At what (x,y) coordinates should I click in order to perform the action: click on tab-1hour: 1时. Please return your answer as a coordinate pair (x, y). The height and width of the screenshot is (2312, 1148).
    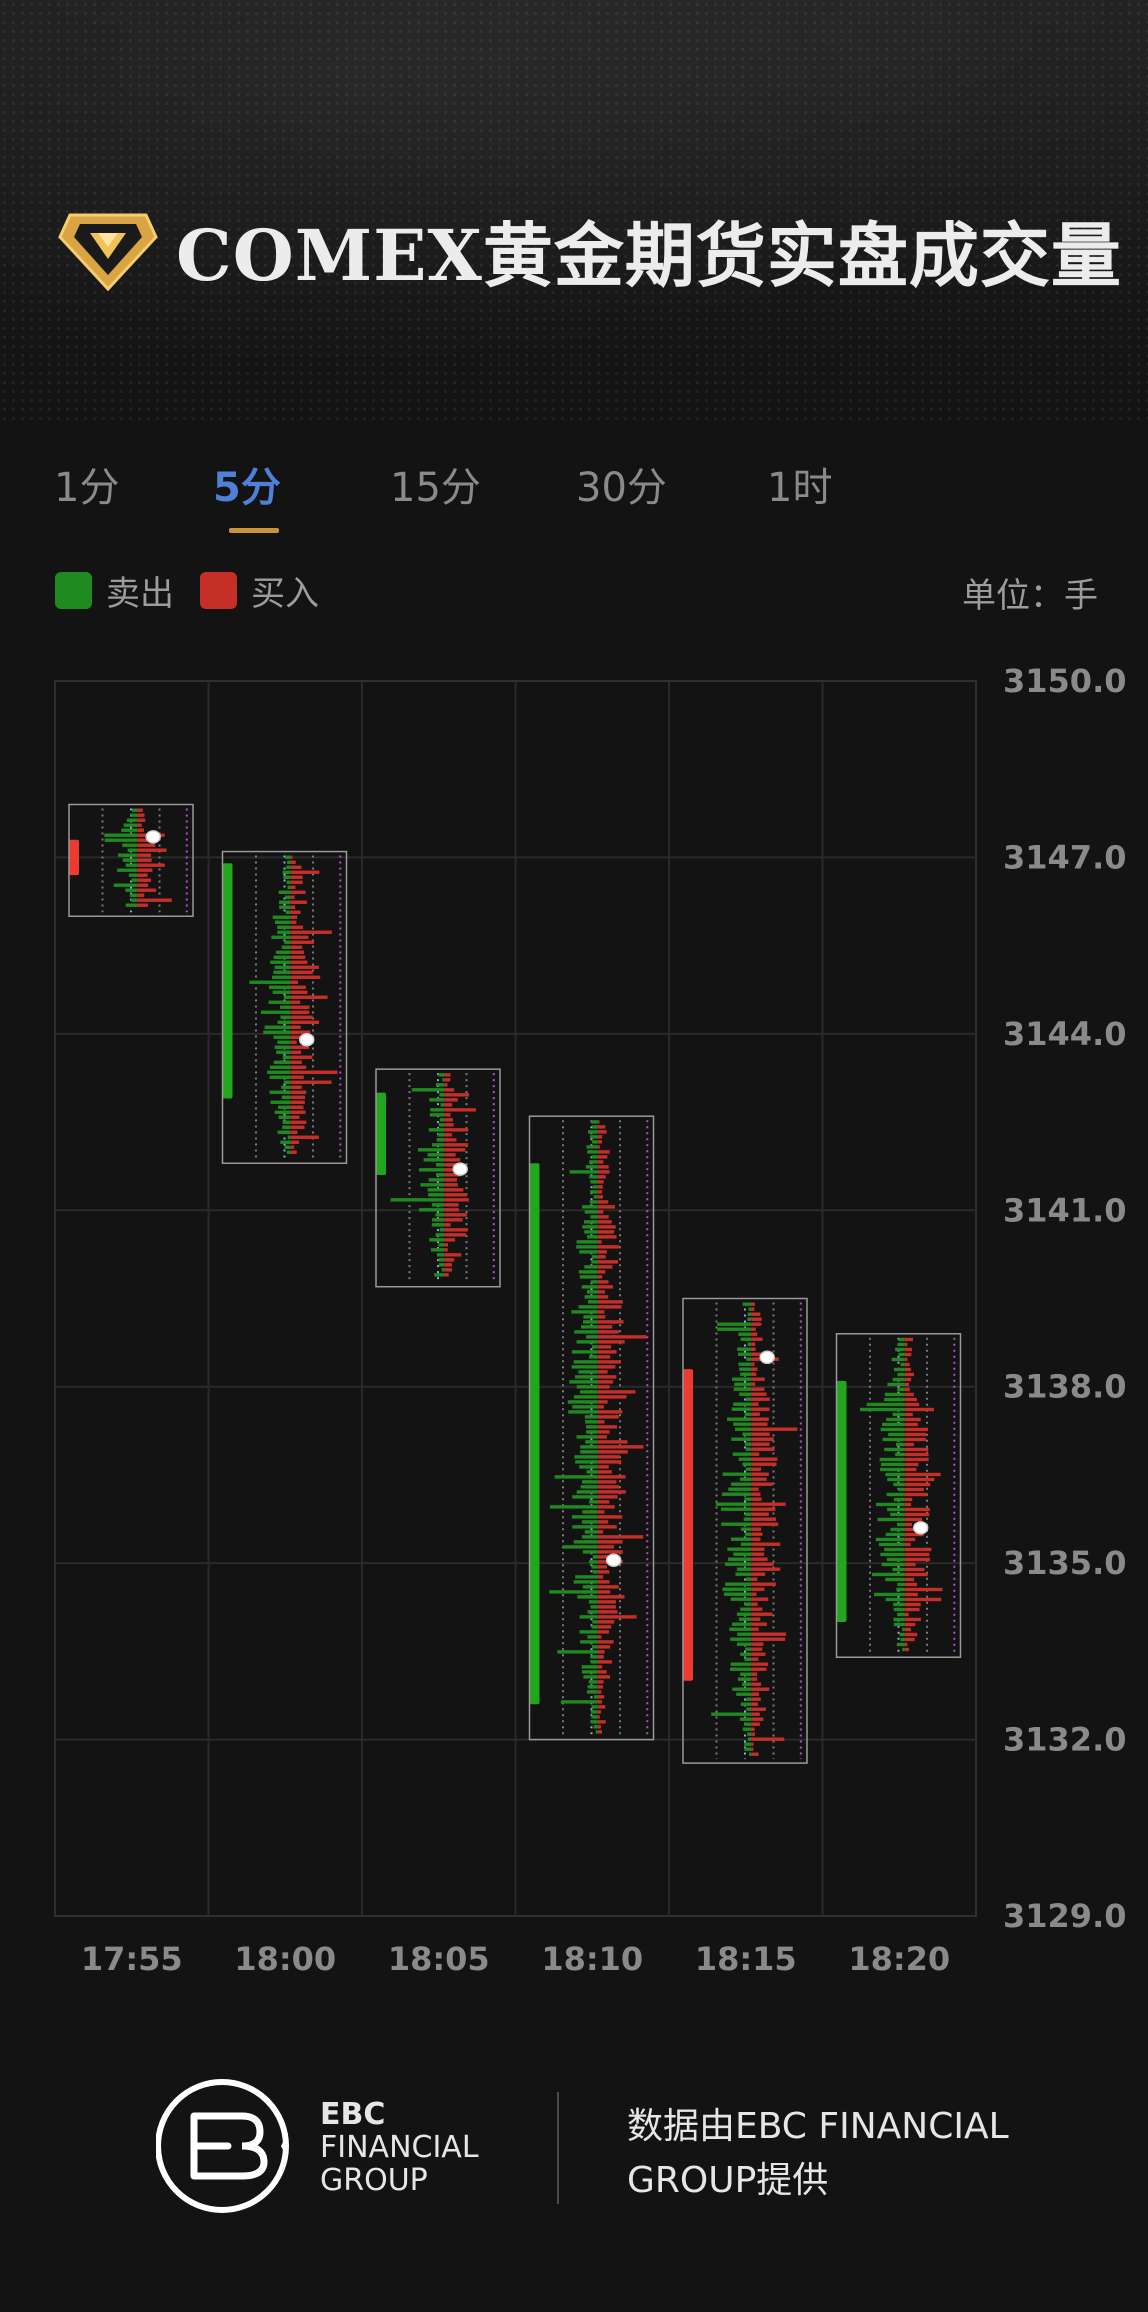
    Looking at the image, I should click on (800, 488).